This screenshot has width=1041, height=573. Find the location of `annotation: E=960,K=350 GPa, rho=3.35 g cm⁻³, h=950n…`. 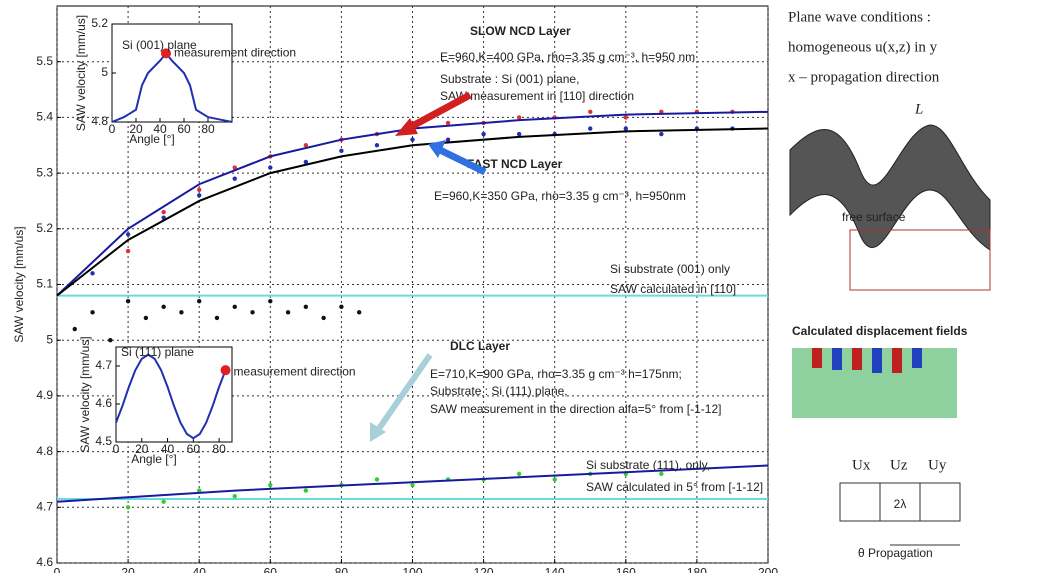

annotation: E=960,K=350 GPa, rho=3.35 g cm⁻³, h=950n… is located at coordinates (560, 196).